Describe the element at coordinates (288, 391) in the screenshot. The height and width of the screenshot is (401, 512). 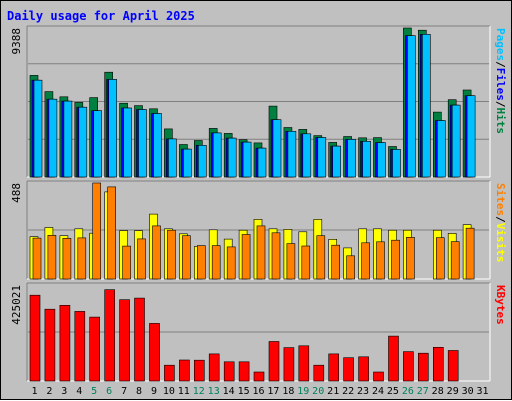
I see `x-tick-label: 18` at that location.